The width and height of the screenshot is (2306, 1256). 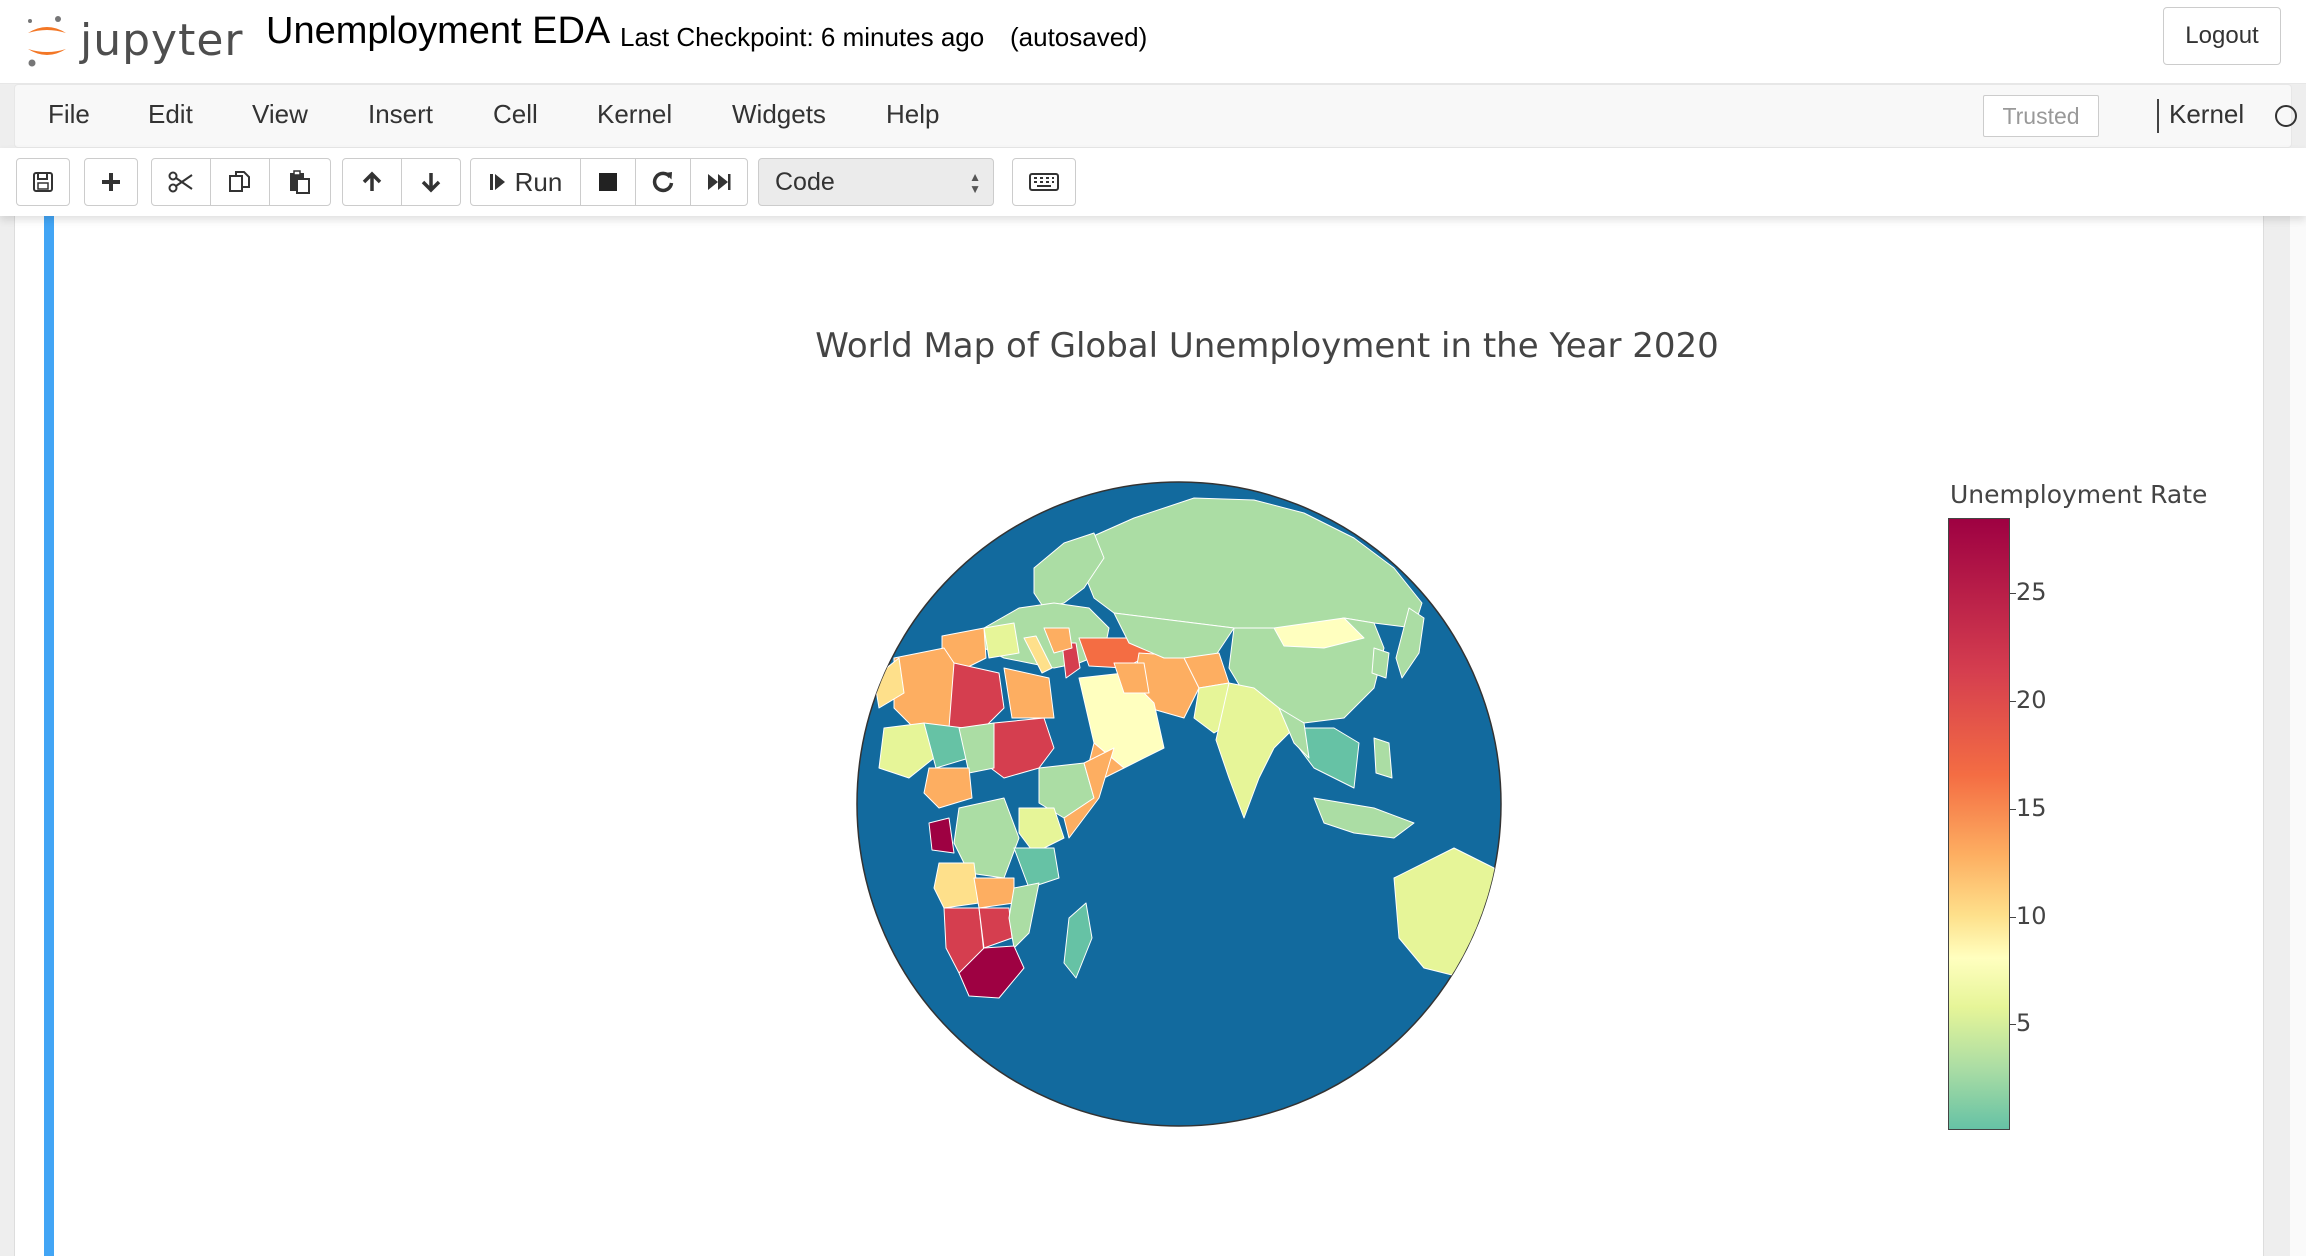 What do you see at coordinates (805, 181) in the screenshot?
I see `cell-type-value: Code` at bounding box center [805, 181].